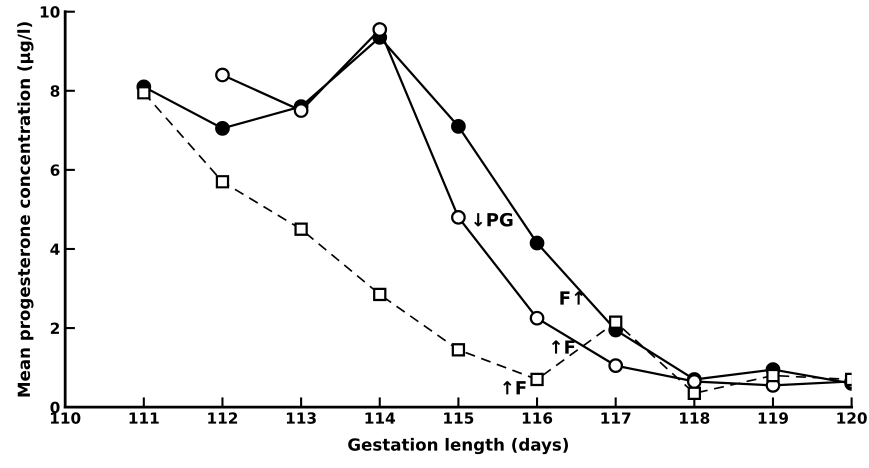 The width and height of the screenshot is (869, 468). I want to click on x-tick-label: 112, so click(223, 418).